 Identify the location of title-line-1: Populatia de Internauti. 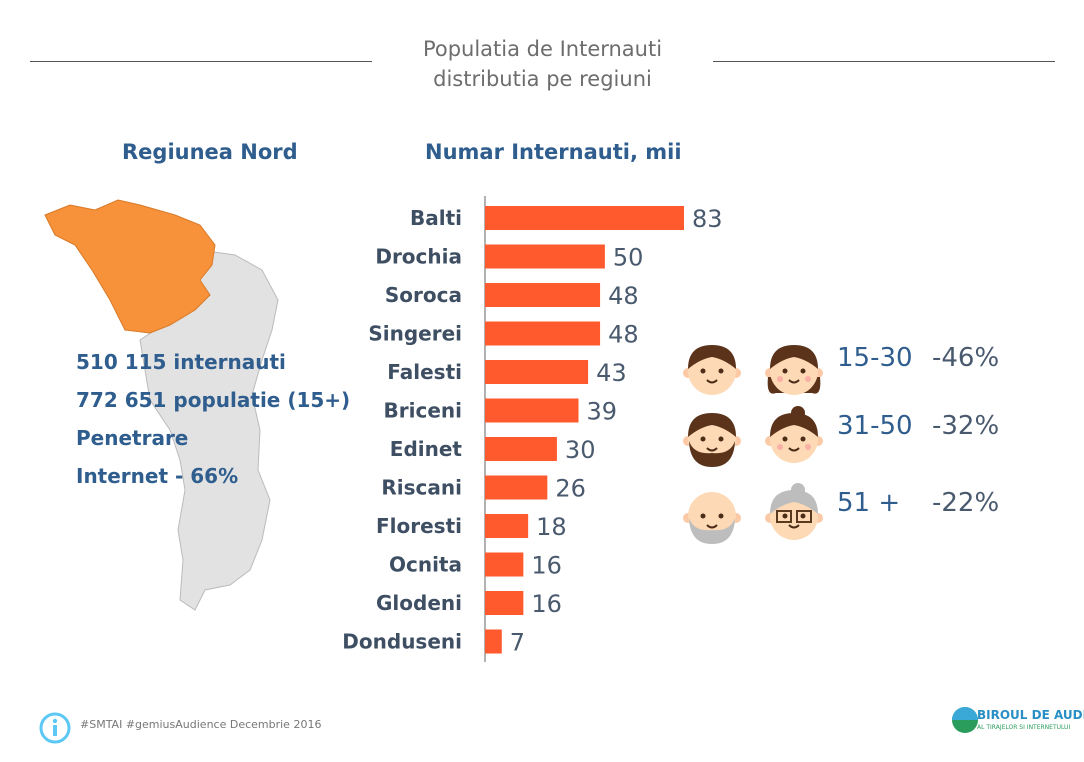
(542, 49).